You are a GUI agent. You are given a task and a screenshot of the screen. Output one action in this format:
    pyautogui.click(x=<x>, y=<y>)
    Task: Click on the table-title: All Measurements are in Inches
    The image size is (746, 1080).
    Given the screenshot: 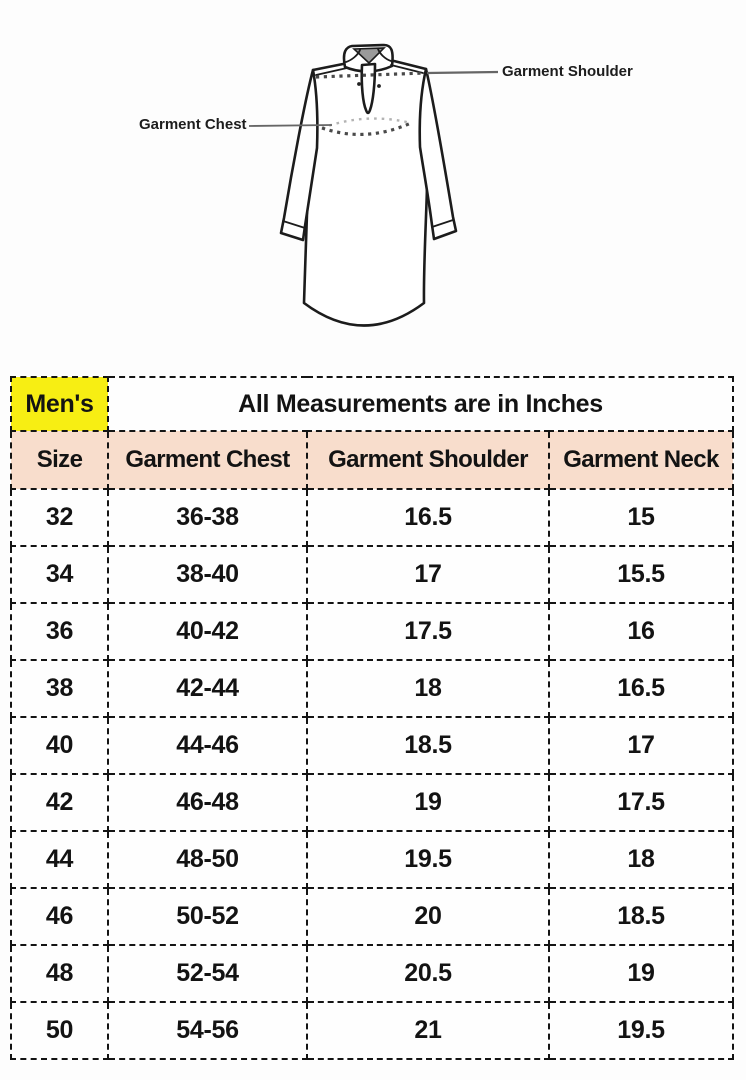 What is the action you would take?
    pyautogui.click(x=420, y=404)
    